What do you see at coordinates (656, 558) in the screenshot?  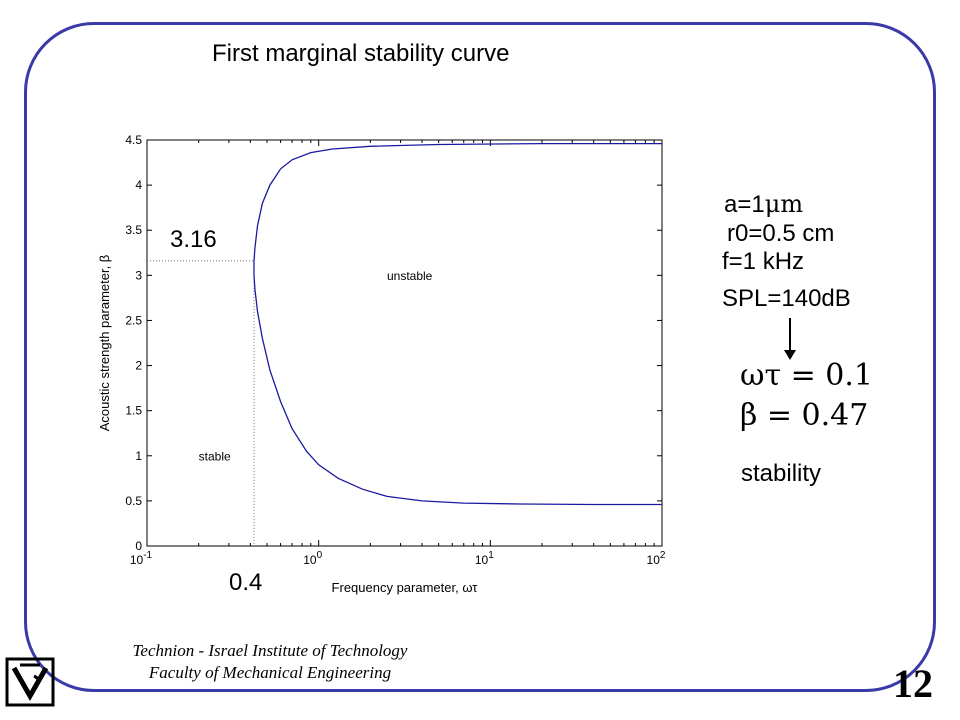 I see `x-tick-label: 10²` at bounding box center [656, 558].